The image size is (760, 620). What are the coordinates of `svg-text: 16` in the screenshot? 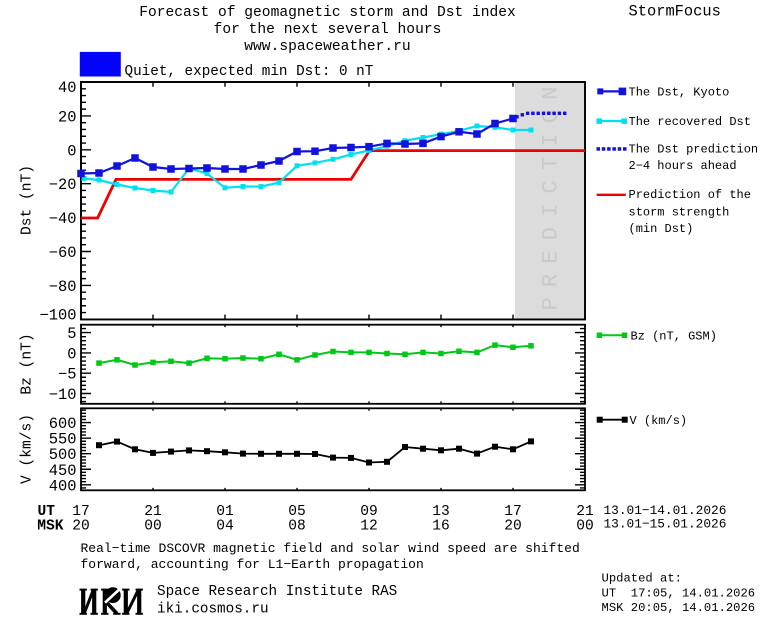 It's located at (441, 527).